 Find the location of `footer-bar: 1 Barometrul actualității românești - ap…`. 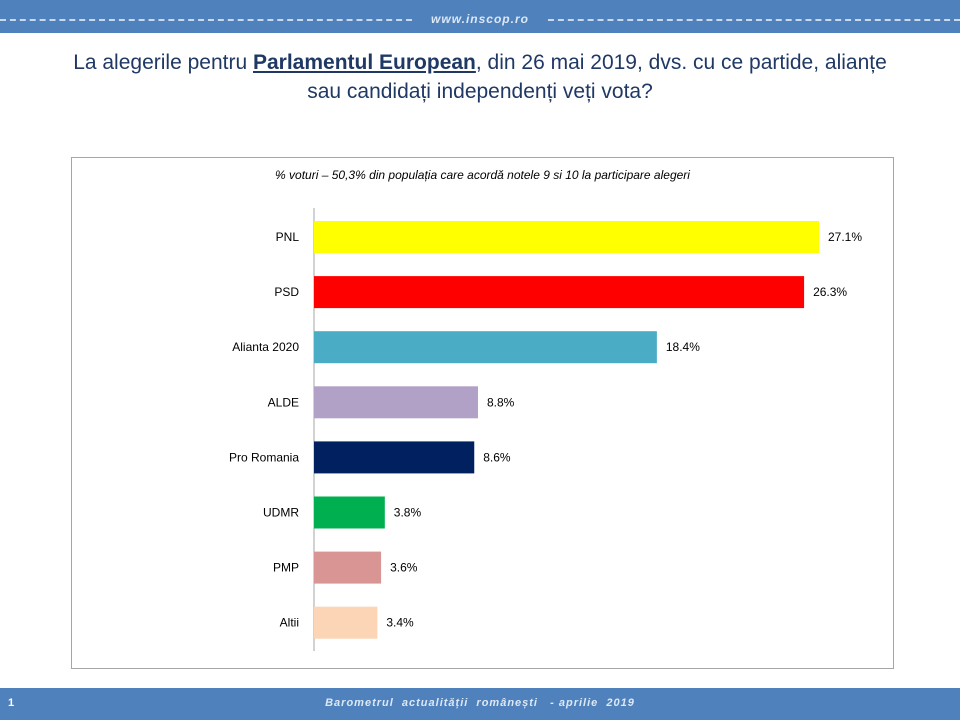

footer-bar: 1 Barometrul actualității românești - ap… is located at coordinates (480, 704).